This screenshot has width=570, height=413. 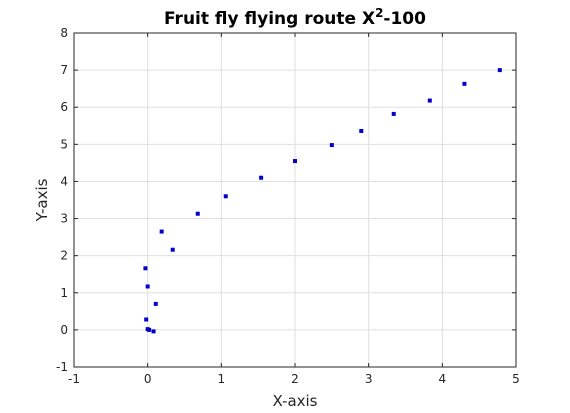 I want to click on x-tick-label: 3, so click(x=369, y=379).